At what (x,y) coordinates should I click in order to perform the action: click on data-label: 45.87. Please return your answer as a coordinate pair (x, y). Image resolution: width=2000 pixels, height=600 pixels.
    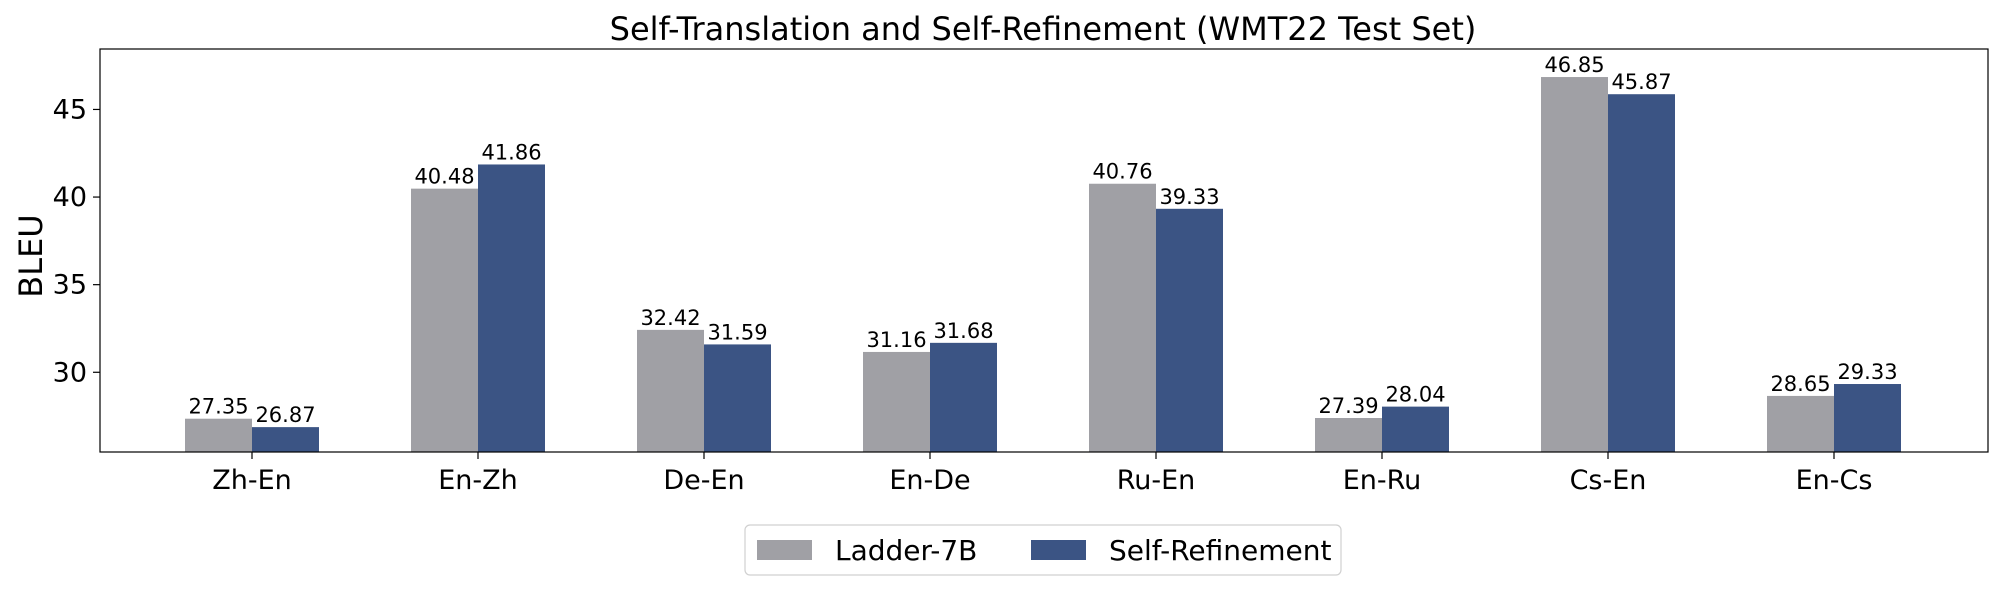
    Looking at the image, I should click on (1641, 82).